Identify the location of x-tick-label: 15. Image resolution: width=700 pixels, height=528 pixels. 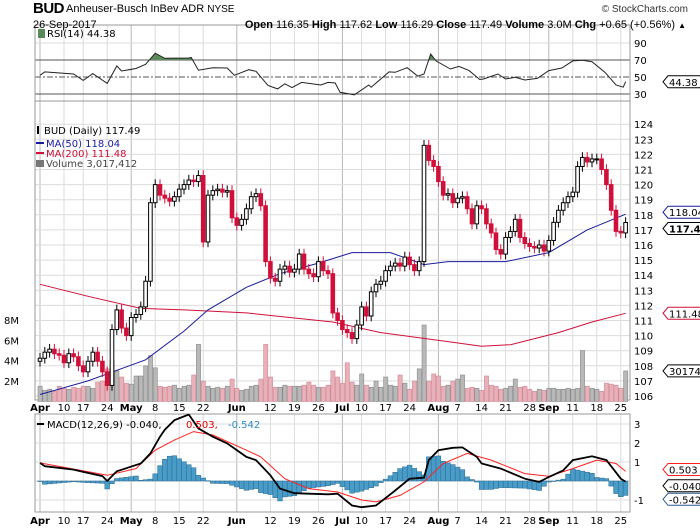
(179, 408).